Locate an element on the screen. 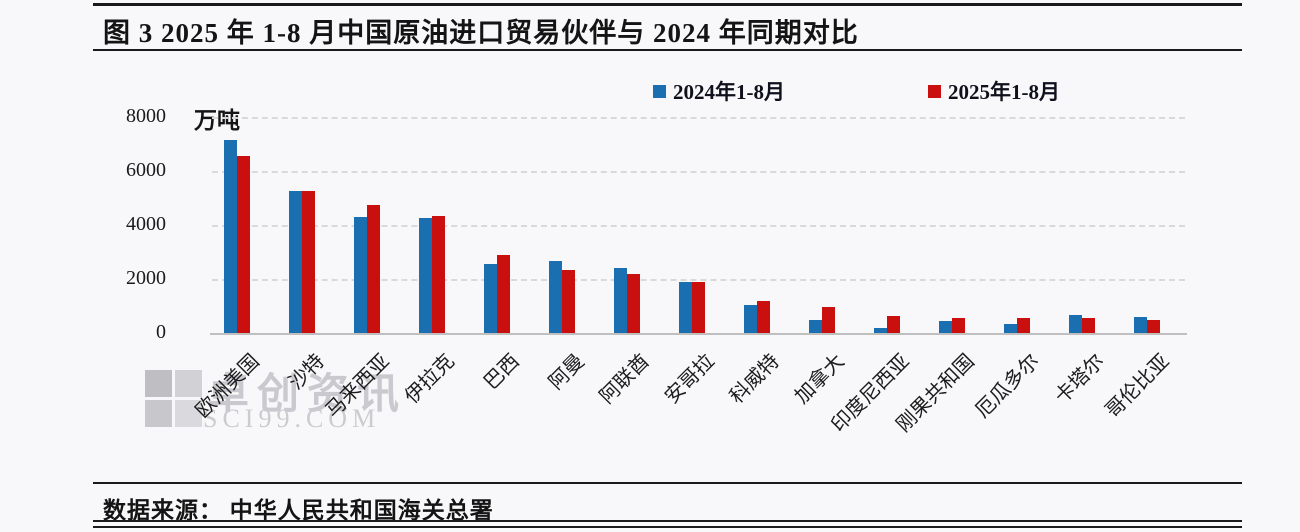 The height and width of the screenshot is (532, 1300). bar-2024-刚果共和国 is located at coordinates (945, 327).